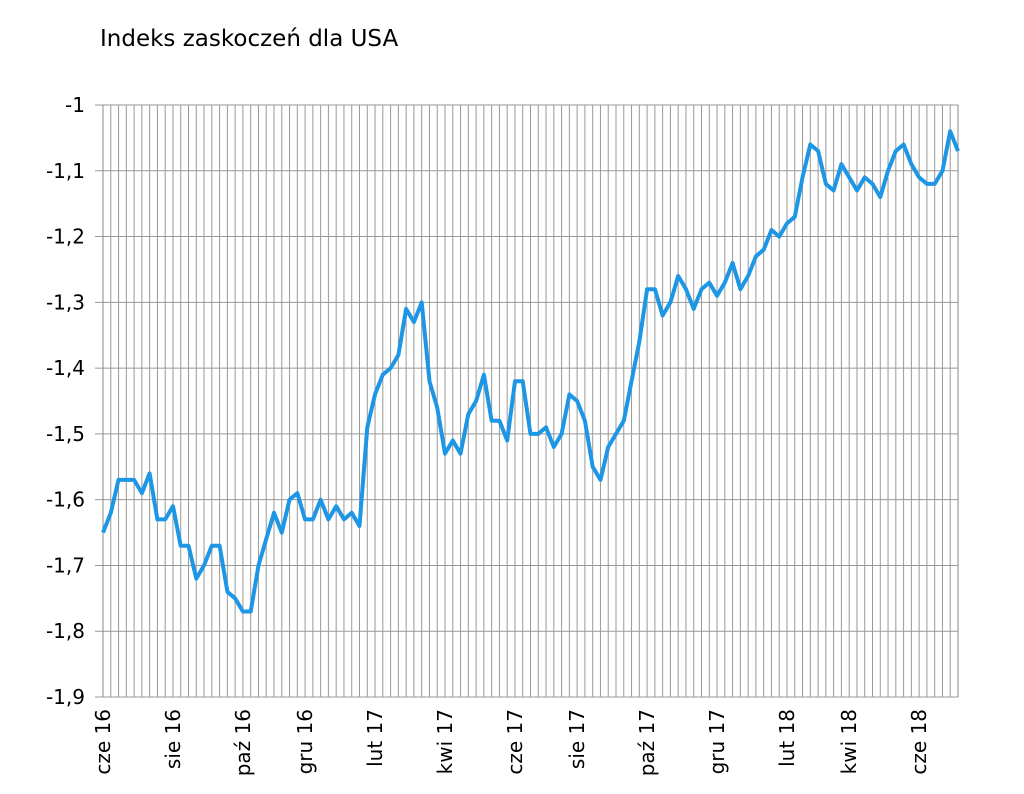 Image resolution: width=1024 pixels, height=794 pixels. I want to click on chart-title: Indeks zaskoczeń dla USA, so click(249, 39).